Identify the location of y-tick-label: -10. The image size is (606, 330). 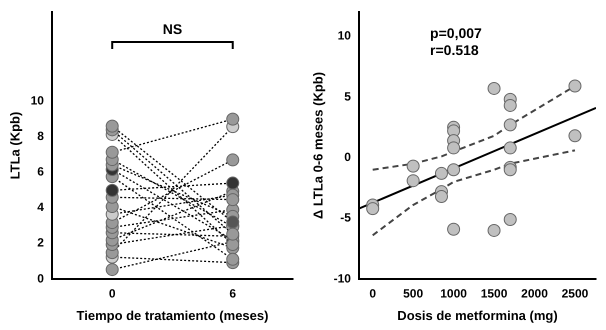
(343, 278).